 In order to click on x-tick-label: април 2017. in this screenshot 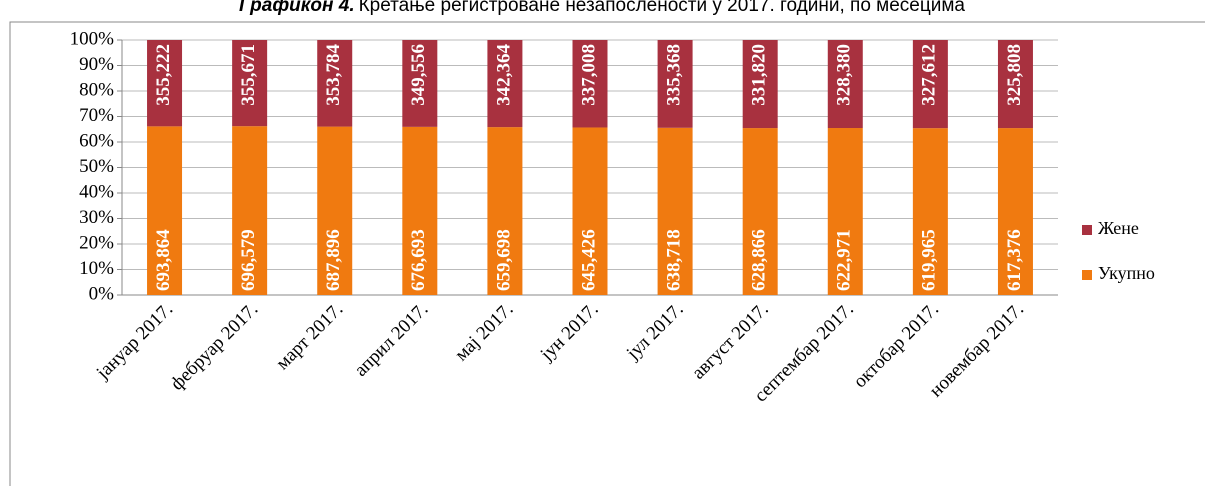, I will do `click(391, 340)`.